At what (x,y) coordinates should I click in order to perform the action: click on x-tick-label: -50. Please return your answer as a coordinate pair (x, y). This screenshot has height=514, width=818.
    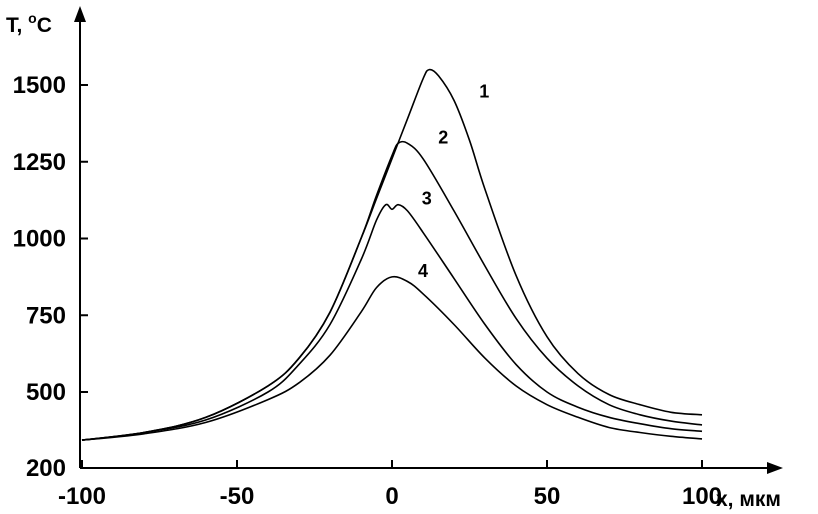
    Looking at the image, I should click on (237, 496).